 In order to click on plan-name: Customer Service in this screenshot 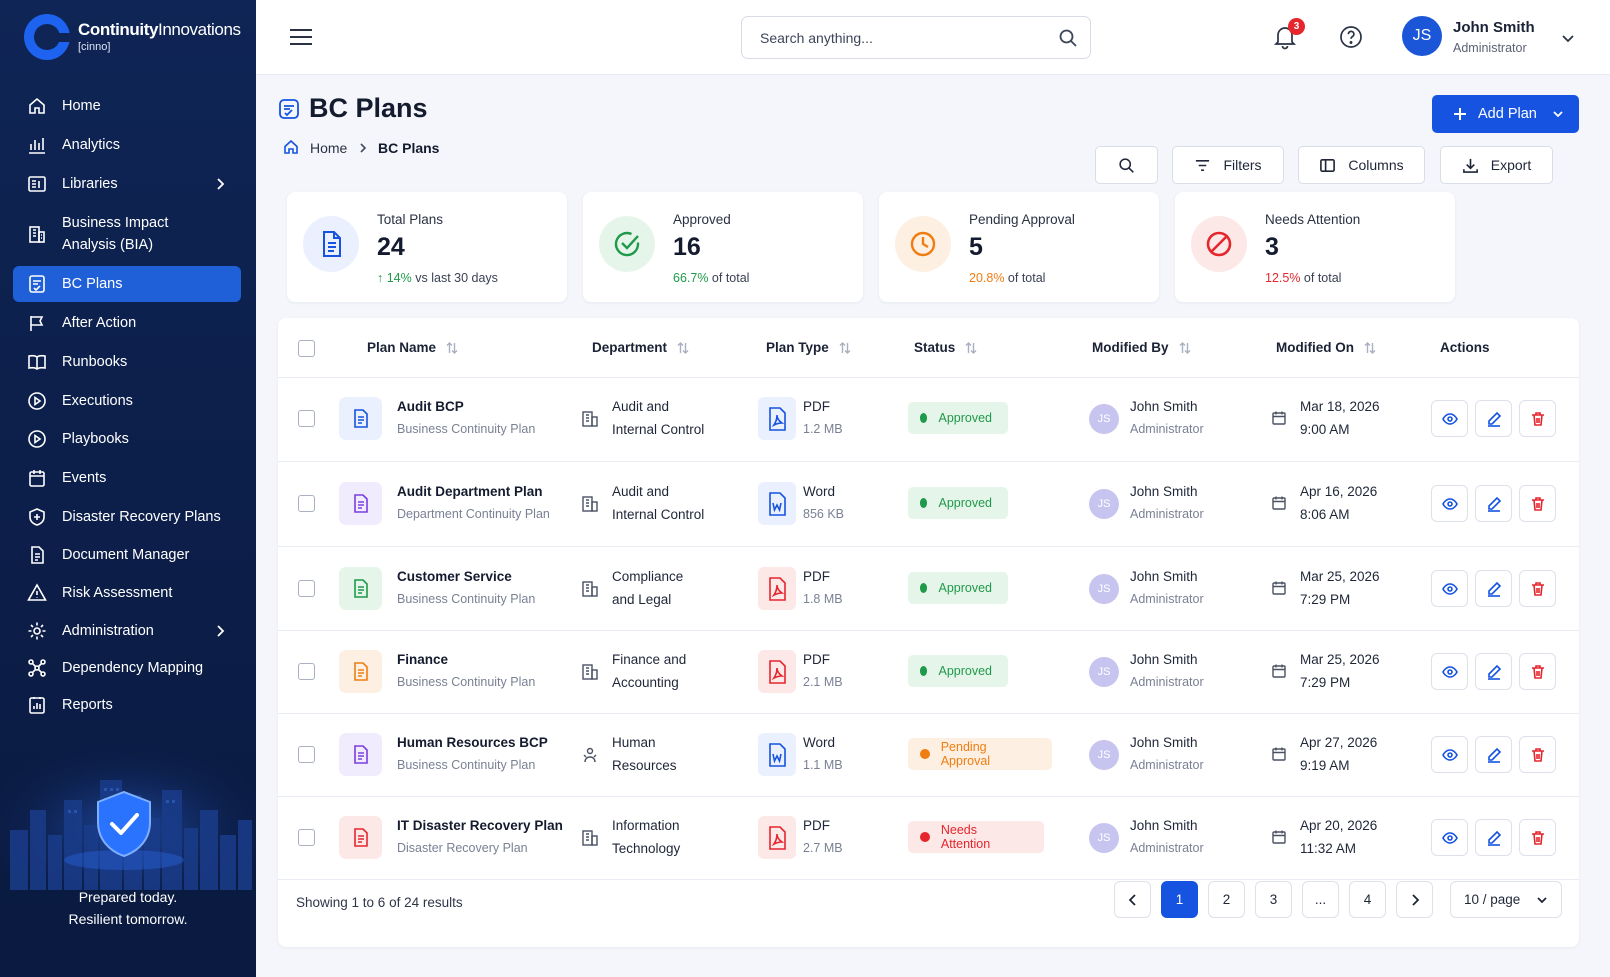, I will do `click(454, 576)`.